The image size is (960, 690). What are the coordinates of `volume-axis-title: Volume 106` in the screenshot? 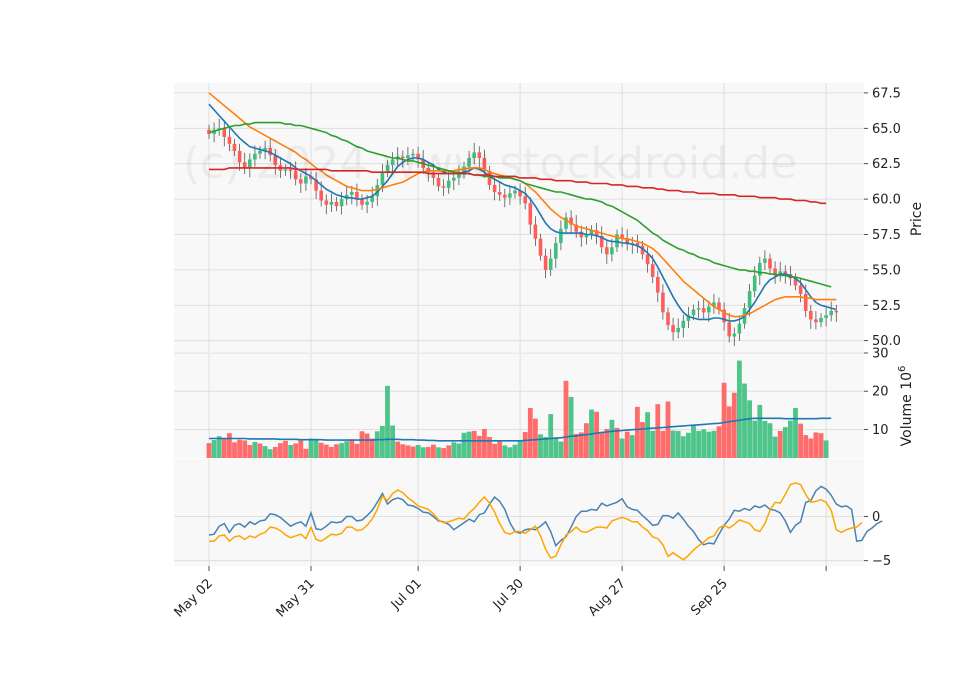 It's located at (906, 406).